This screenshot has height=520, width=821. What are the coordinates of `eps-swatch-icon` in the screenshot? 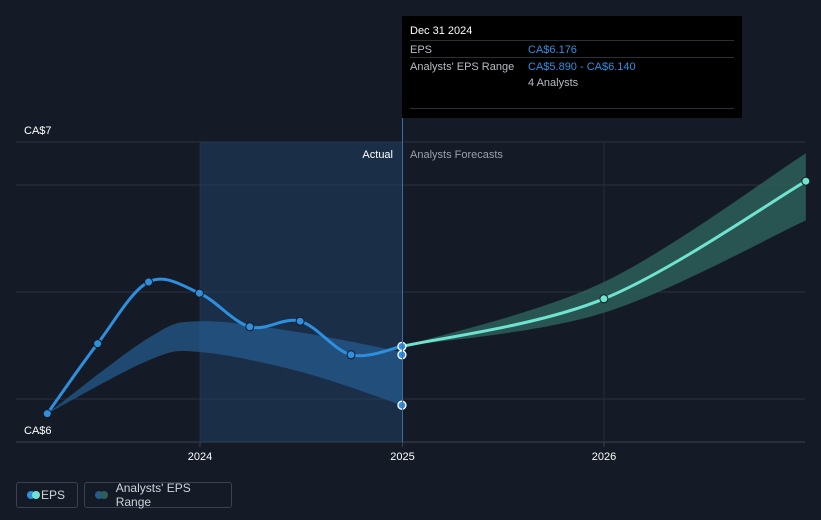 It's located at (33, 495).